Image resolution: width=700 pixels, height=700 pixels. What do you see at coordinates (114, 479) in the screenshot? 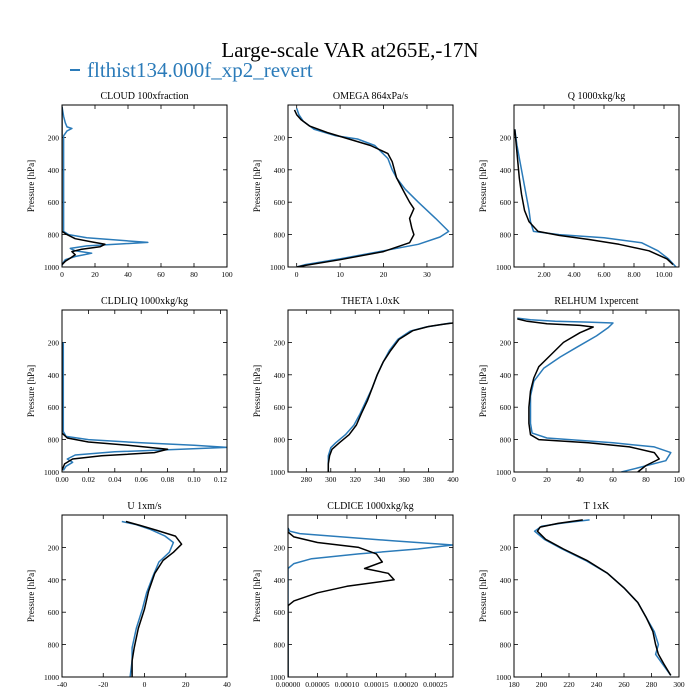
I see `x-tick-label: 0.04` at bounding box center [114, 479].